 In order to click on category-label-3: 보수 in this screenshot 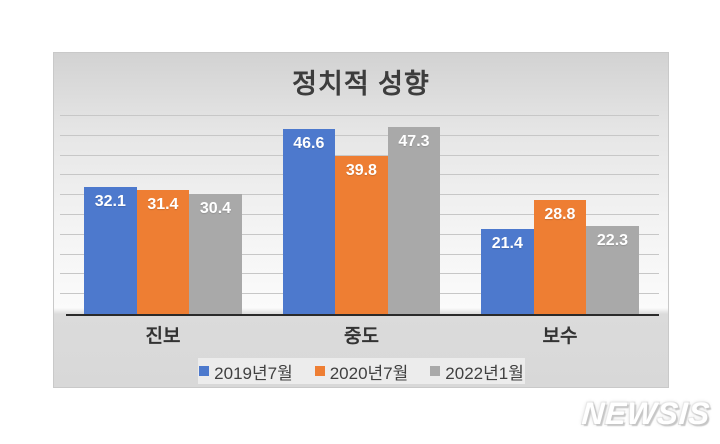, I will do `click(560, 336)`.